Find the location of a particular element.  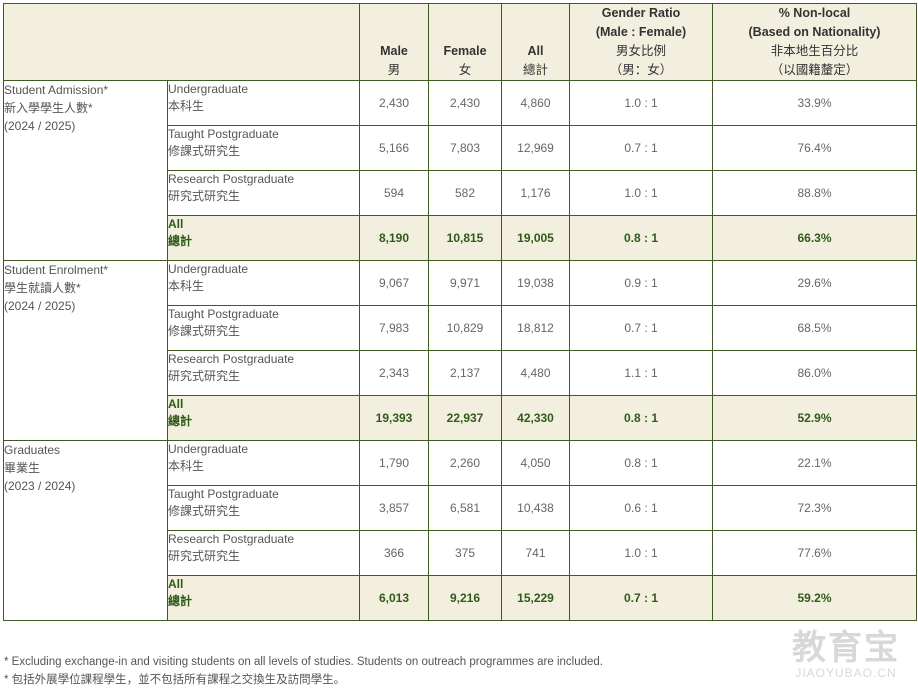

cell-all: 1,176 is located at coordinates (535, 193).